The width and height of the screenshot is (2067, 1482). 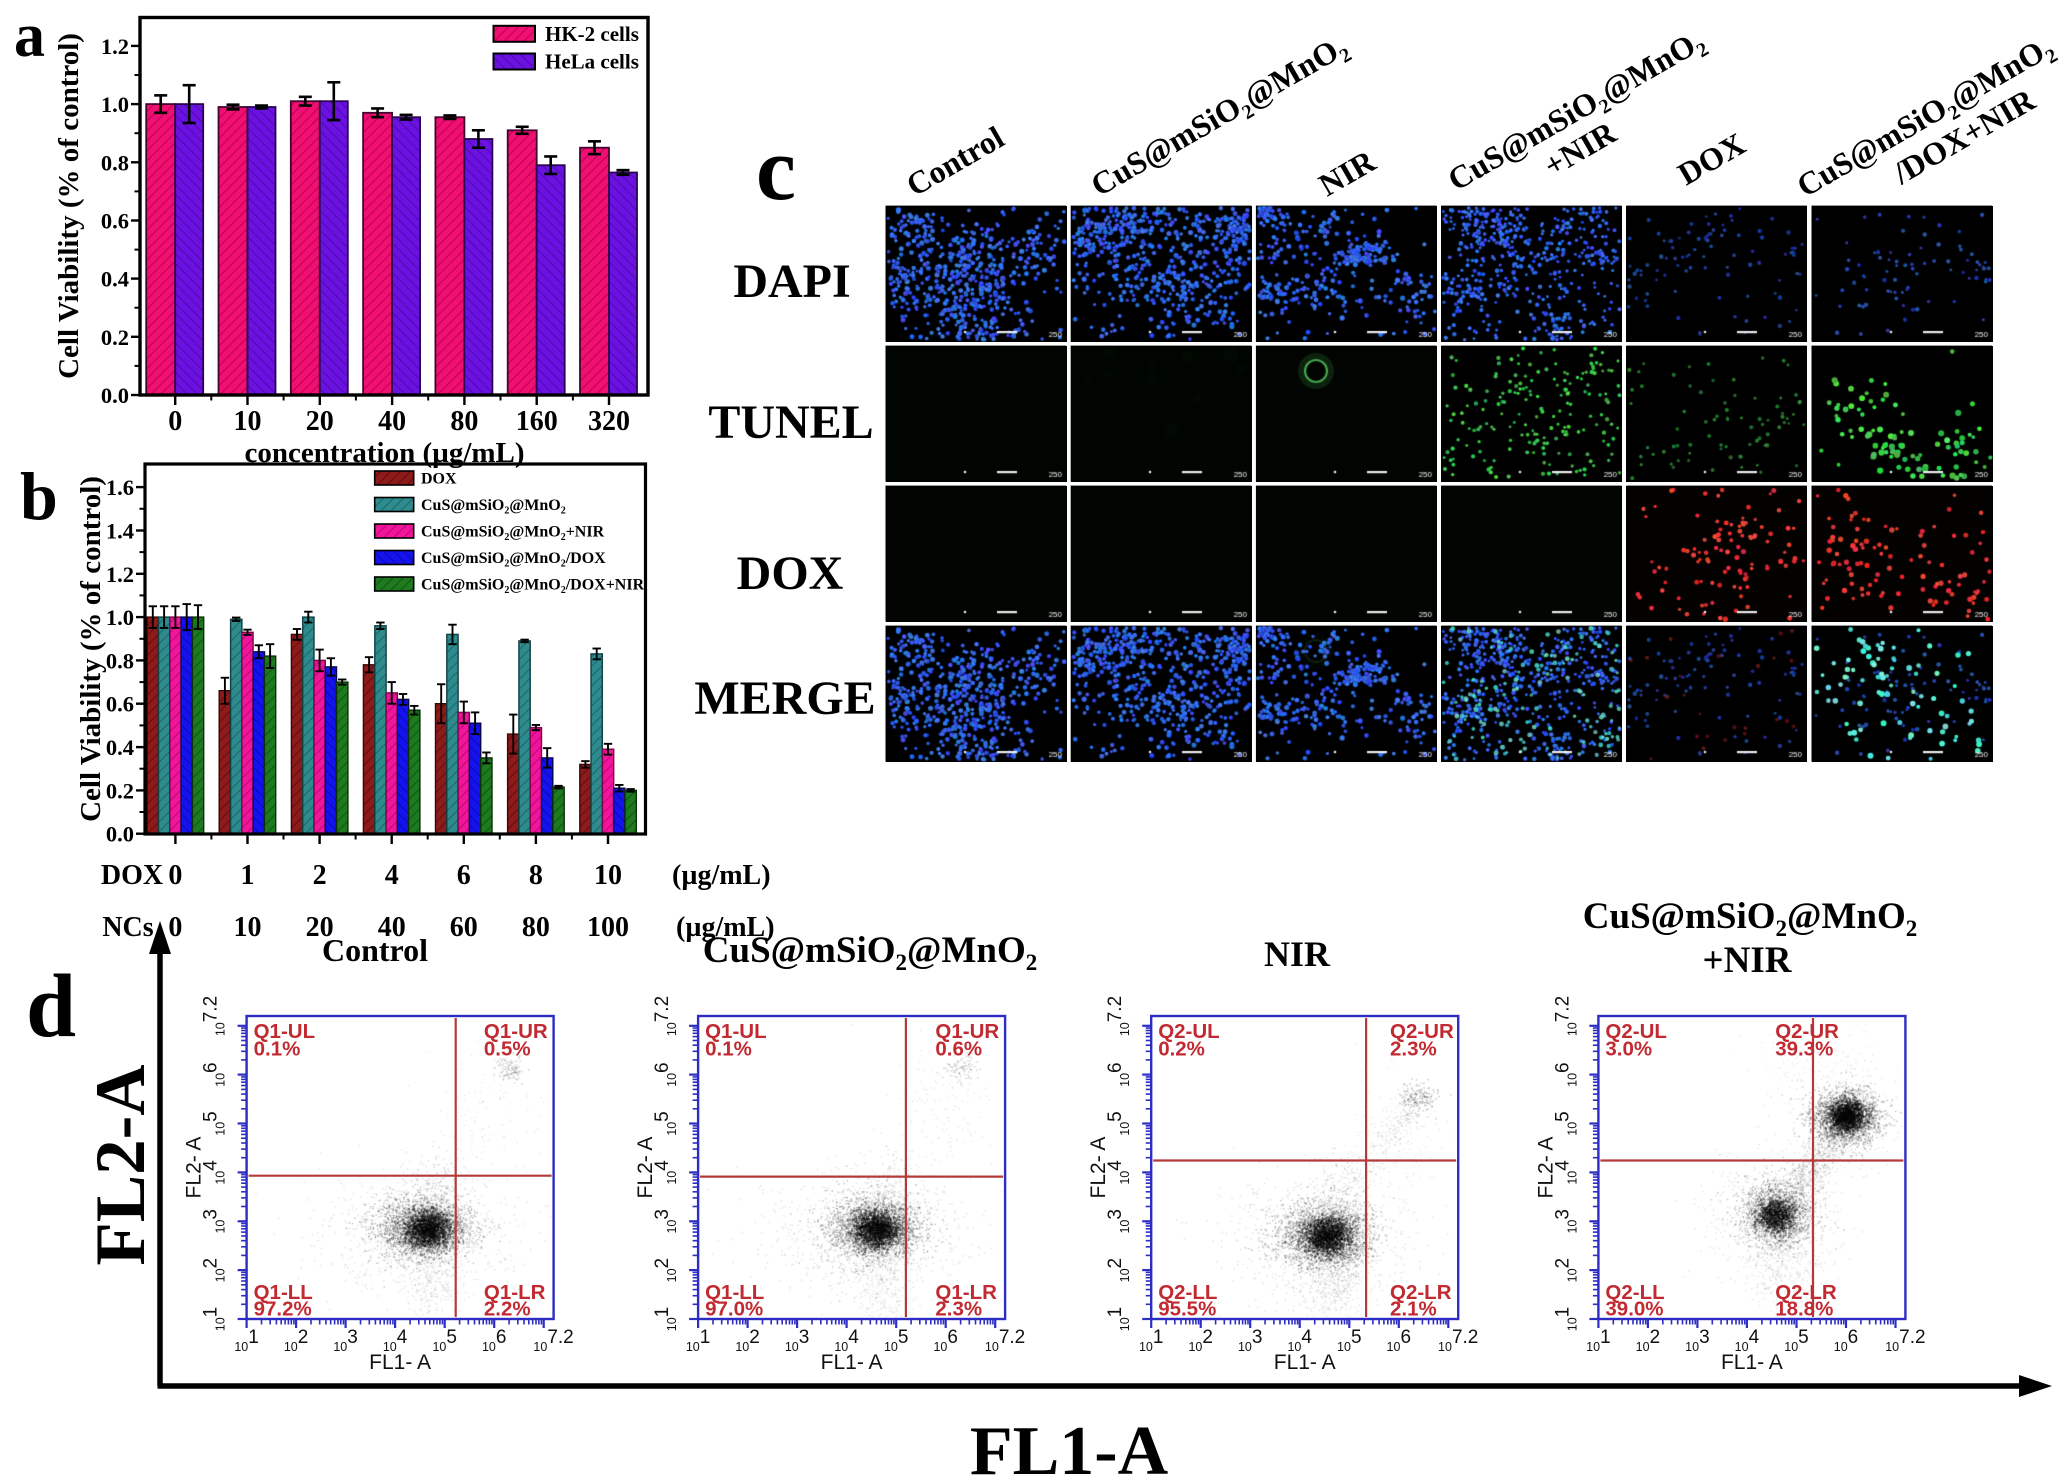 I want to click on svg-text: 100, so click(x=608, y=927).